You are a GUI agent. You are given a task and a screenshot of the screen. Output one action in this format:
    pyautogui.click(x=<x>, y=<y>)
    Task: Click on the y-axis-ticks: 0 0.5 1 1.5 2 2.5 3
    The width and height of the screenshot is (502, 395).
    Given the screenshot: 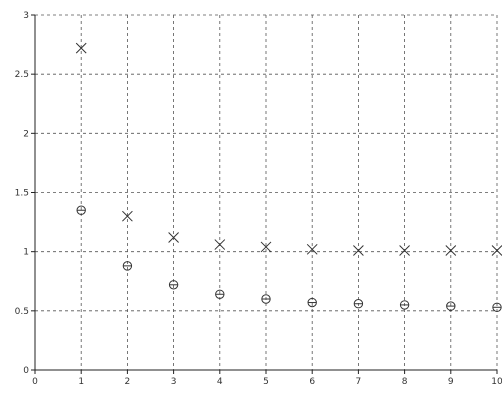 What is the action you would take?
    pyautogui.click(x=25, y=193)
    